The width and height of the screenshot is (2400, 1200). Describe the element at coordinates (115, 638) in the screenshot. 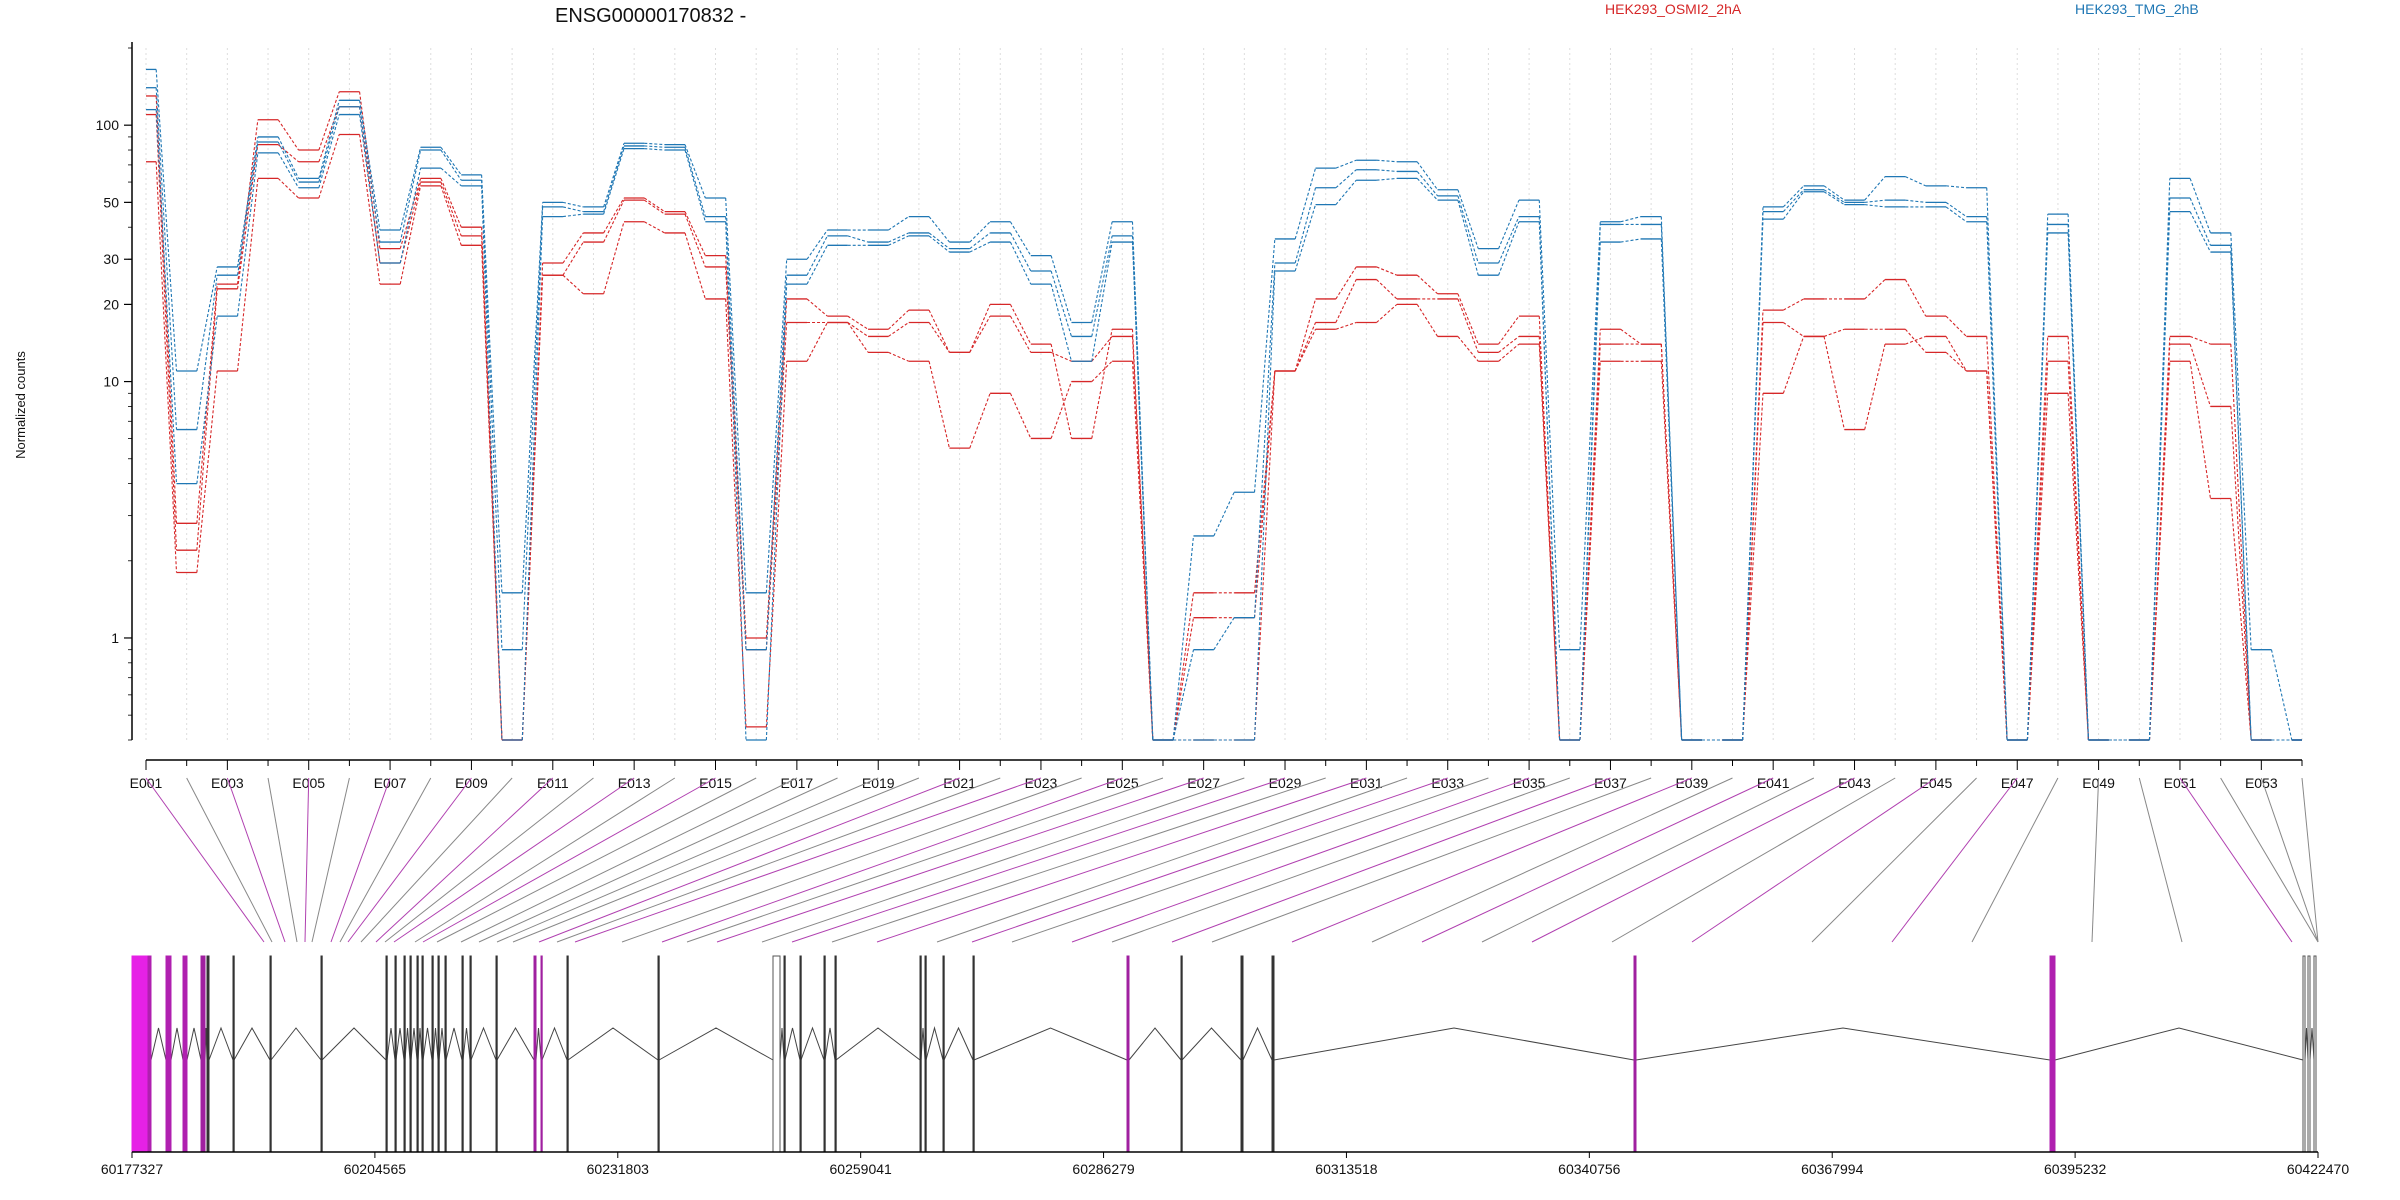

I see `y-tick-label: 1` at that location.